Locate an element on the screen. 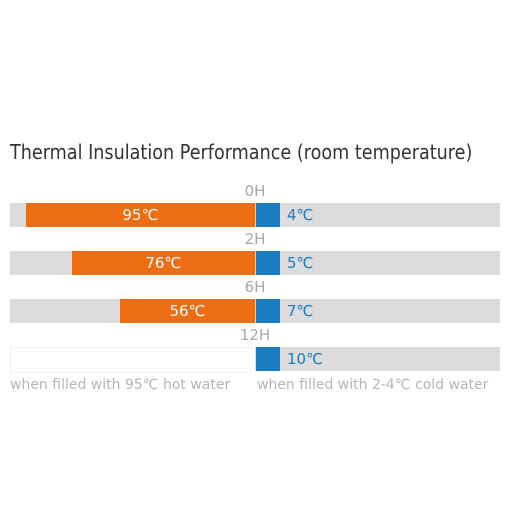 The image size is (510, 510). time-label: 2H is located at coordinates (255, 239).